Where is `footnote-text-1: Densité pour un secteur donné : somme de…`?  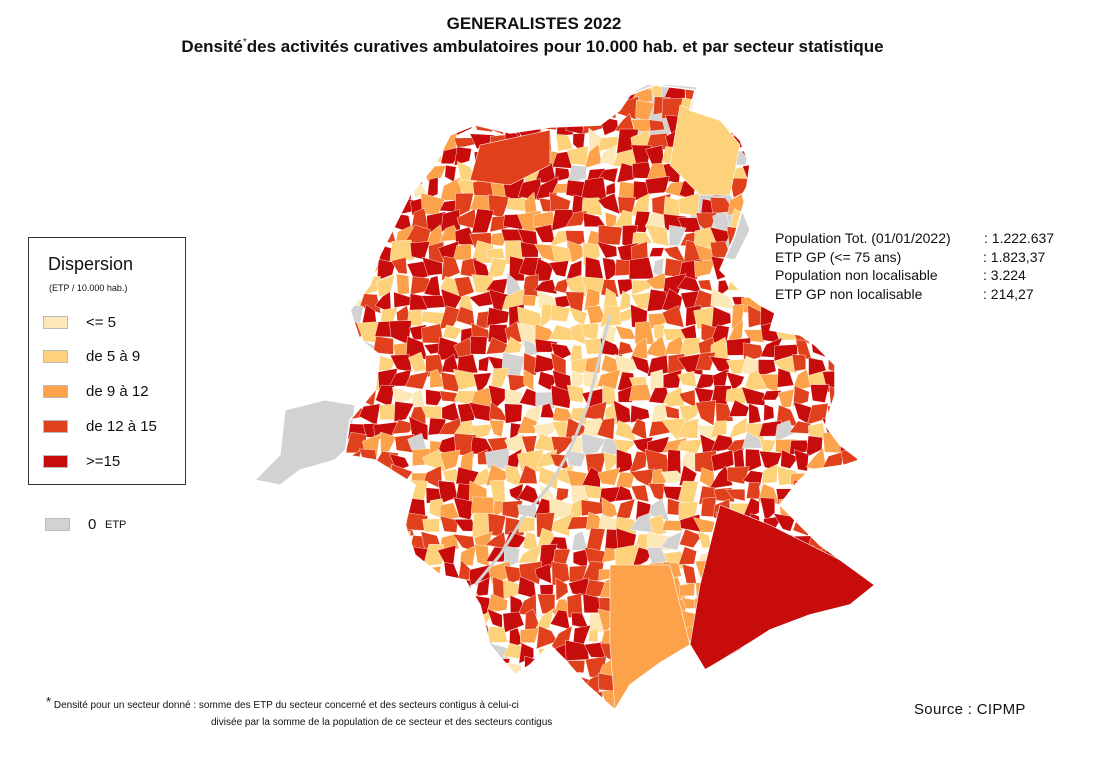
footnote-text-1: Densité pour un secteur donné : somme de… is located at coordinates (286, 705).